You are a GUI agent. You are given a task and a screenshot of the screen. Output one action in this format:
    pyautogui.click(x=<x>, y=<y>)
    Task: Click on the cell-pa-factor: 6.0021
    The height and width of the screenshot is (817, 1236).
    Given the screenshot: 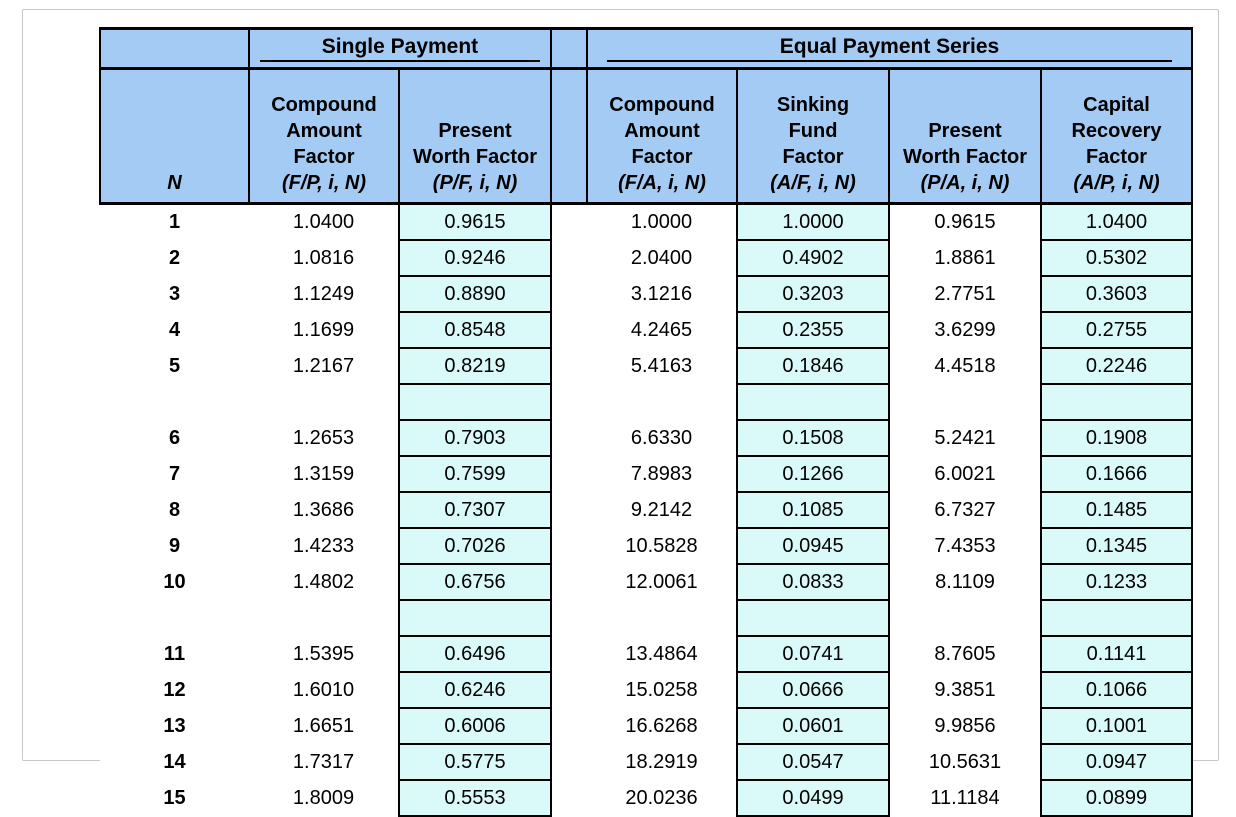 What is the action you would take?
    pyautogui.click(x=965, y=474)
    